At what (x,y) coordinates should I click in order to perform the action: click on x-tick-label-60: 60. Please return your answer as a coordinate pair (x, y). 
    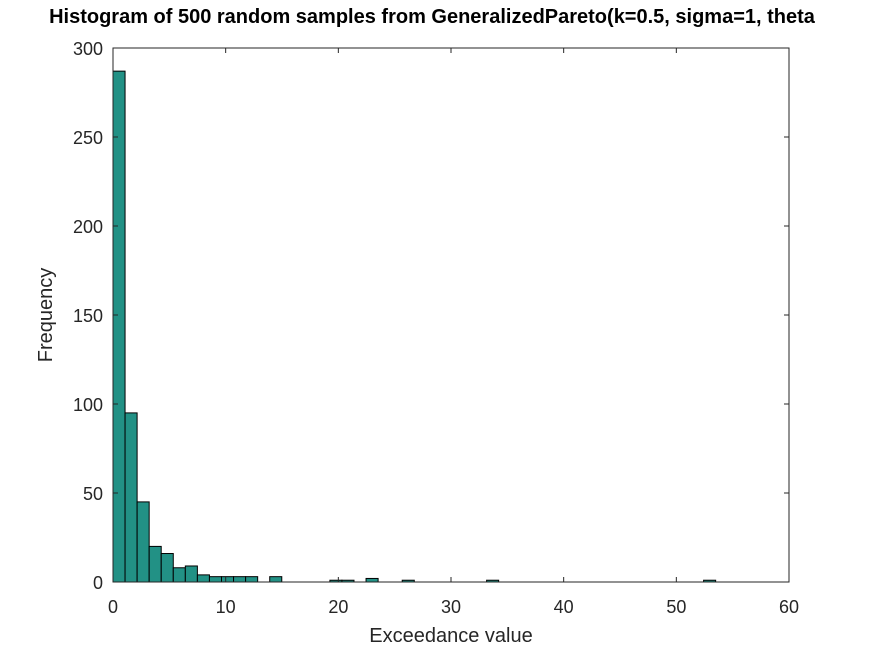
    Looking at the image, I should click on (789, 607).